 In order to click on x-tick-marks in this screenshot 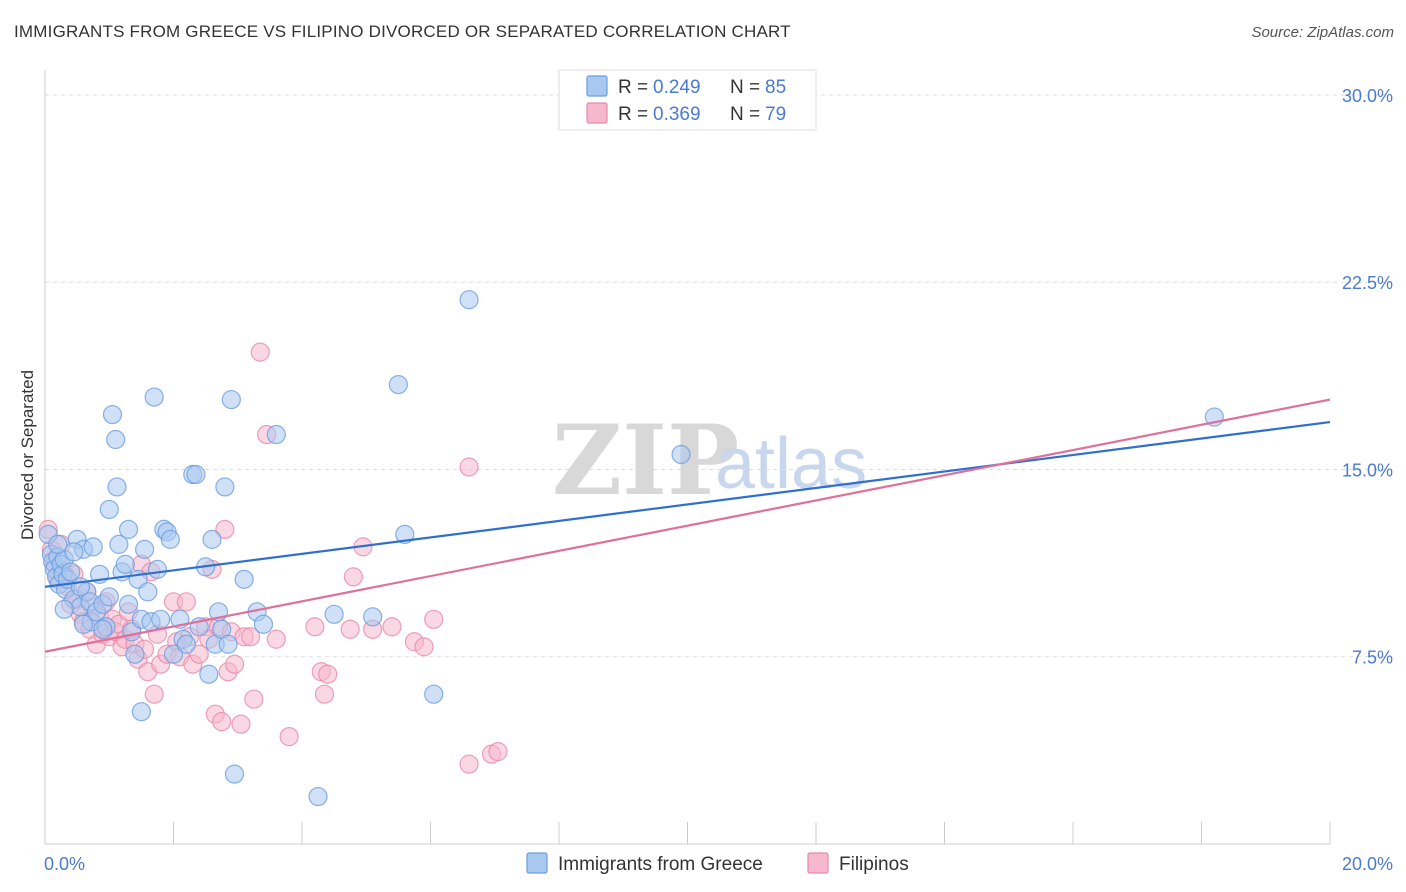, I will do `click(687, 833)`.